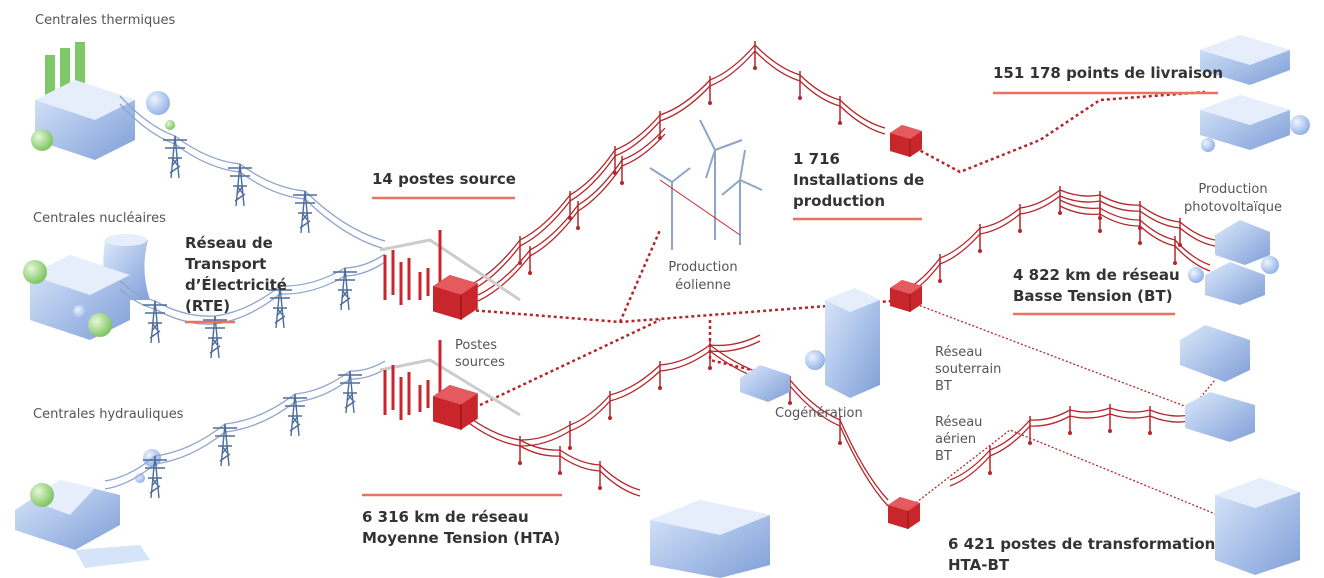 This screenshot has height=578, width=1324. Describe the element at coordinates (858, 180) in the screenshot. I see `label: Installations de` at that location.